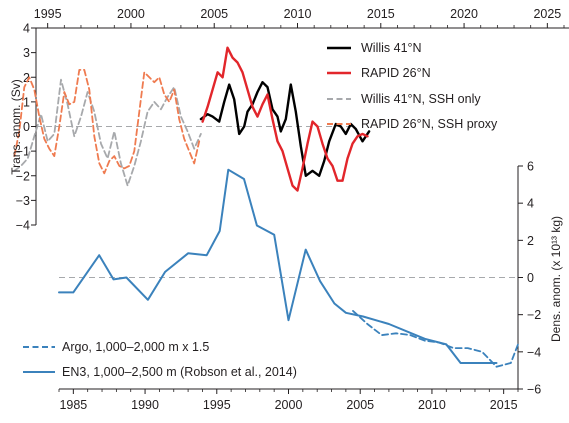  Describe the element at coordinates (360, 405) in the screenshot. I see `density-x-tick-label-2005: 2005` at that location.